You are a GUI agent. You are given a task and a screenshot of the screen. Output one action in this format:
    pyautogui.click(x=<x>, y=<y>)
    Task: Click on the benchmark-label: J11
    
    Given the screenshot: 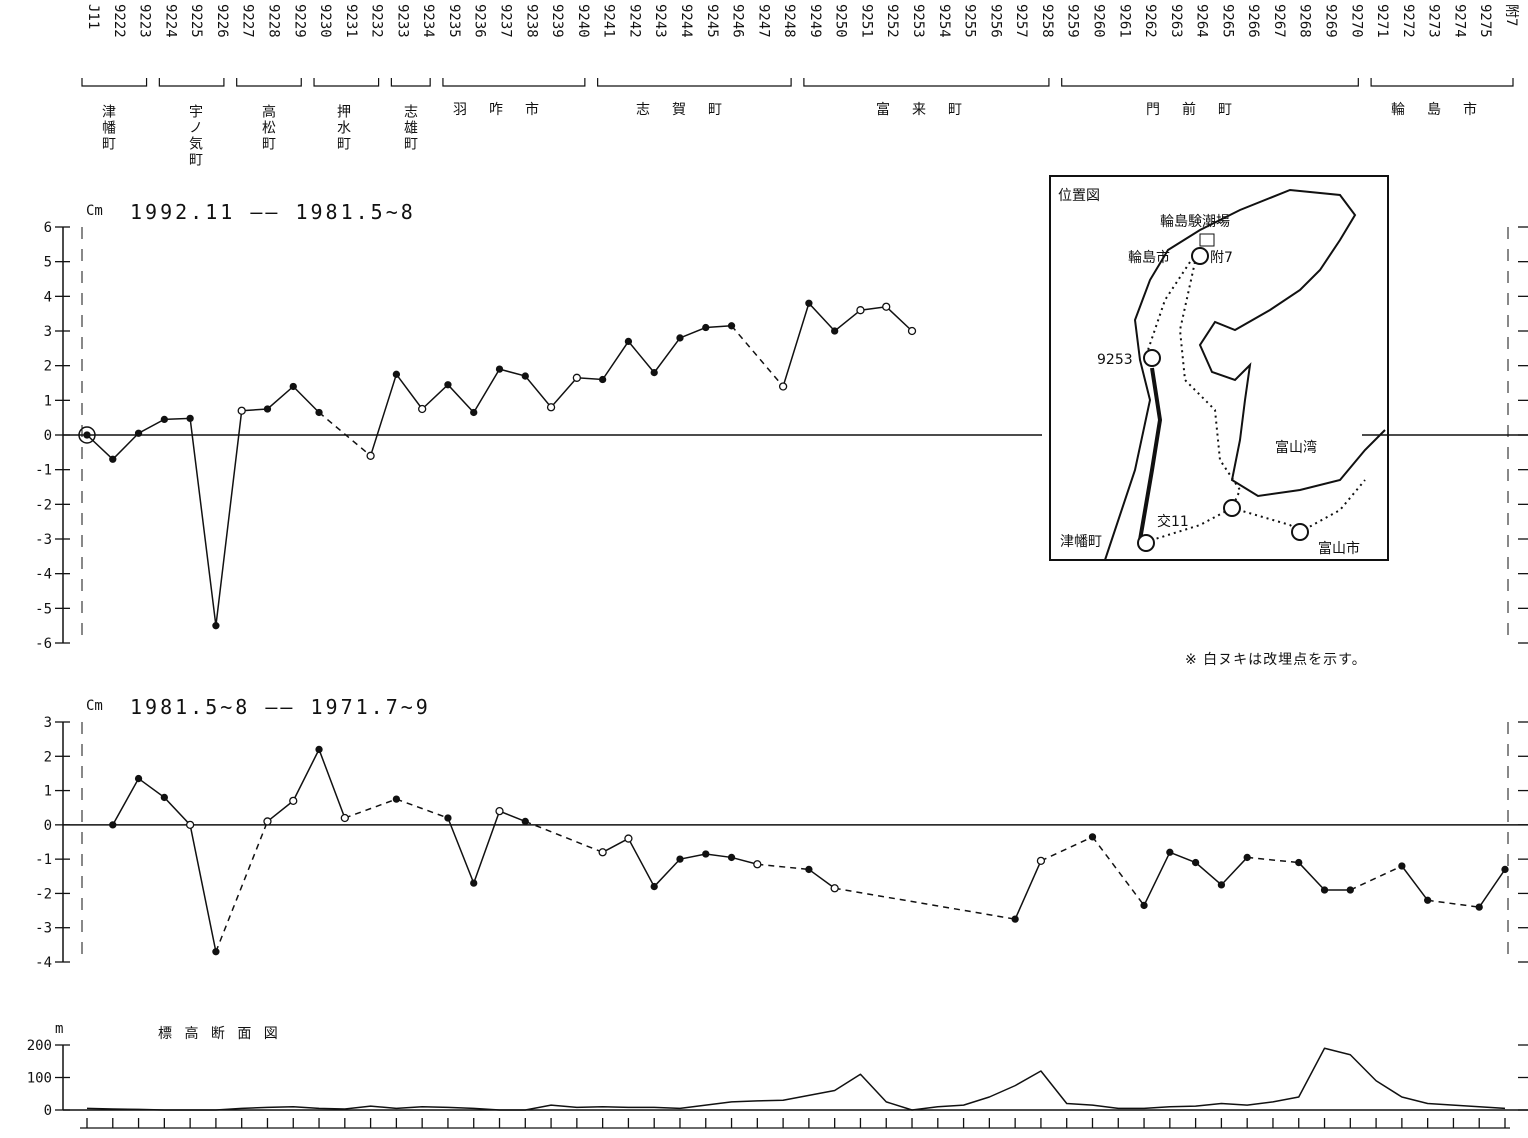 What is the action you would take?
    pyautogui.click(x=93, y=16)
    